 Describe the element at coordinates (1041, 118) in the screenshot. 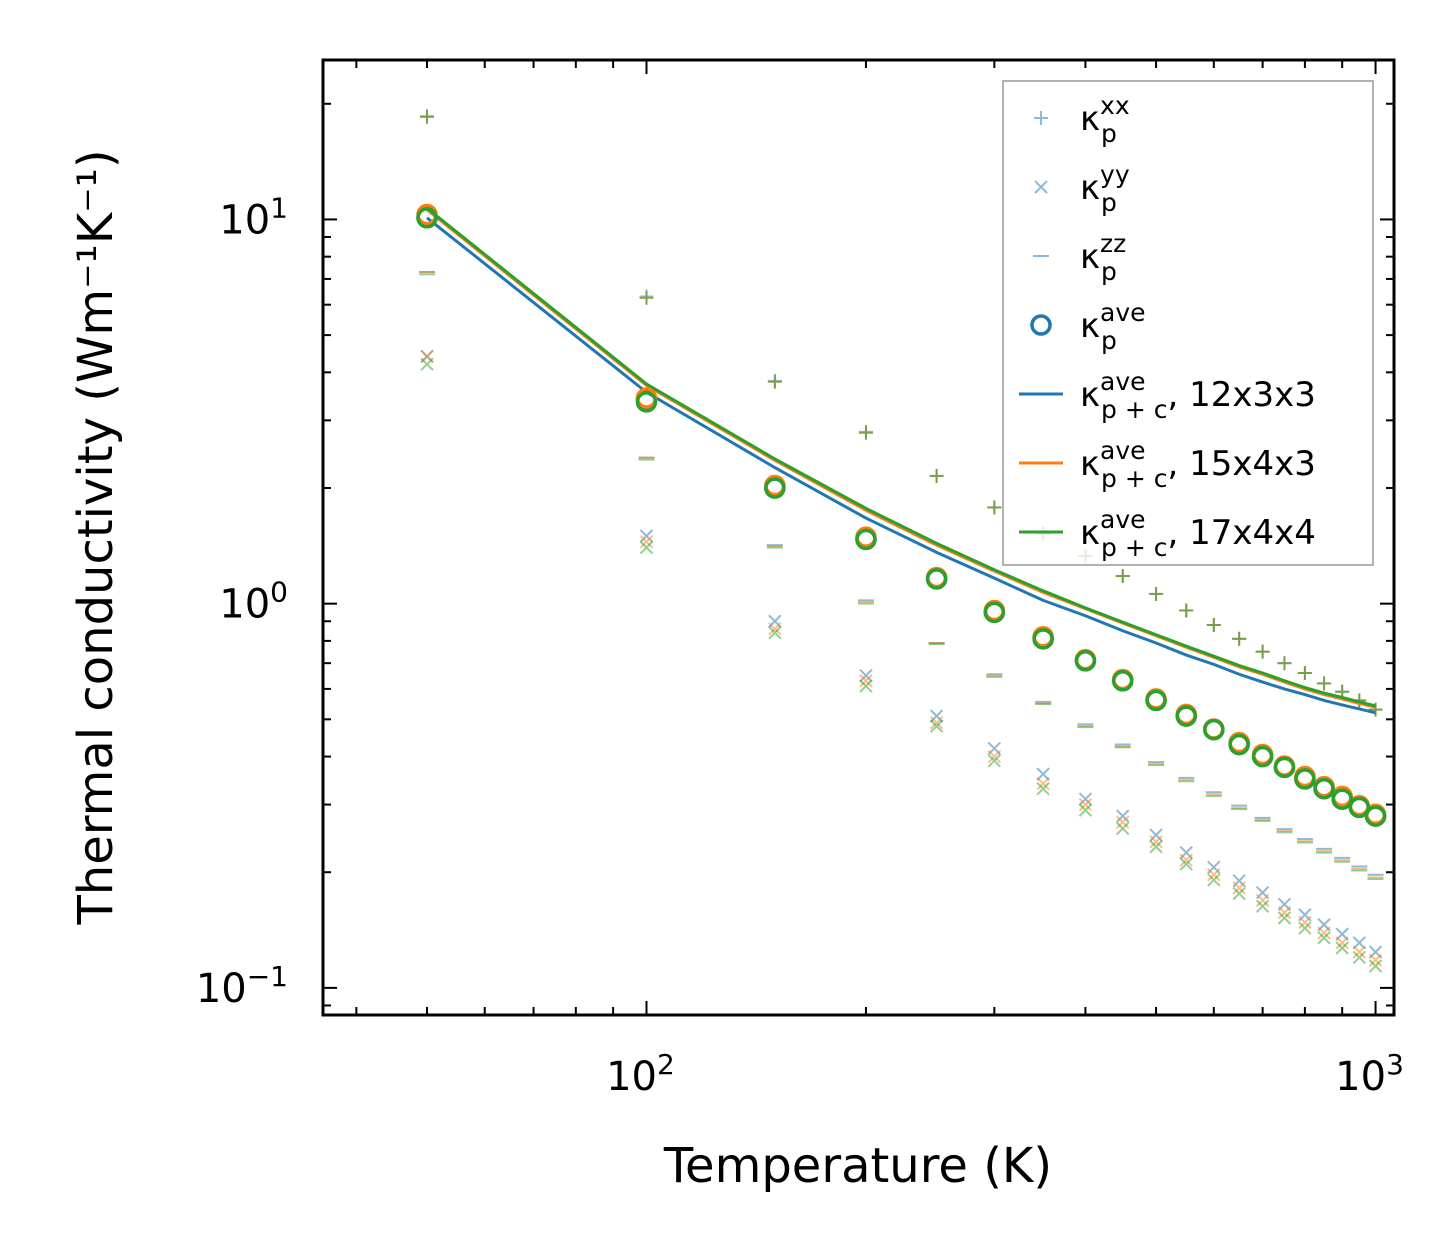

I see `legend-marker-plus` at that location.